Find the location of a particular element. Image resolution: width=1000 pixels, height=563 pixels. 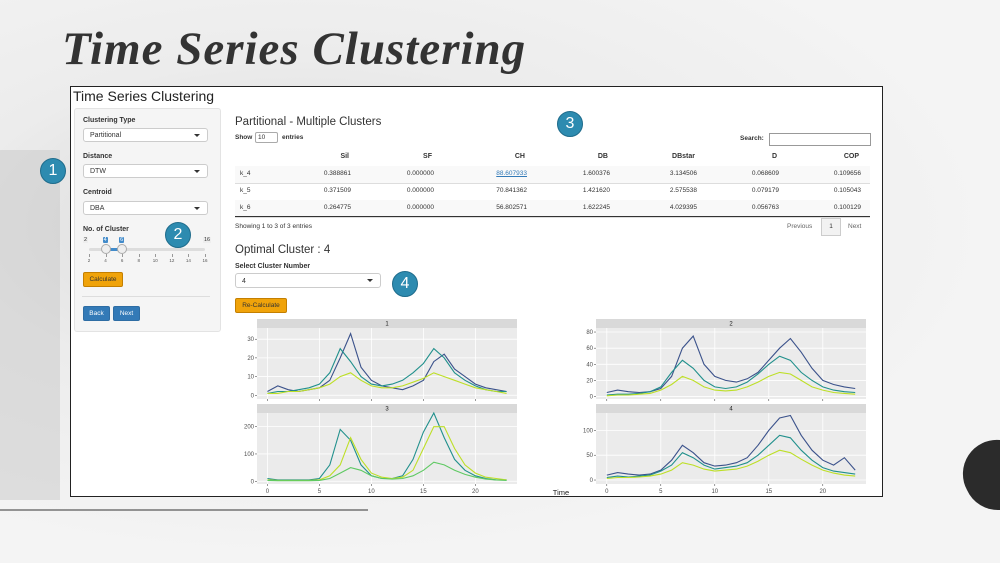

x-tick-label: 15 is located at coordinates (768, 492).